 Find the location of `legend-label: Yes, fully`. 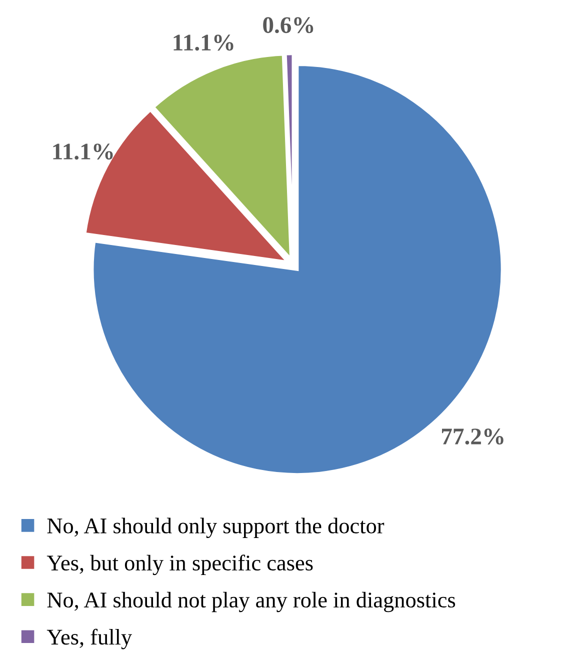

legend-label: Yes, fully is located at coordinates (89, 639).